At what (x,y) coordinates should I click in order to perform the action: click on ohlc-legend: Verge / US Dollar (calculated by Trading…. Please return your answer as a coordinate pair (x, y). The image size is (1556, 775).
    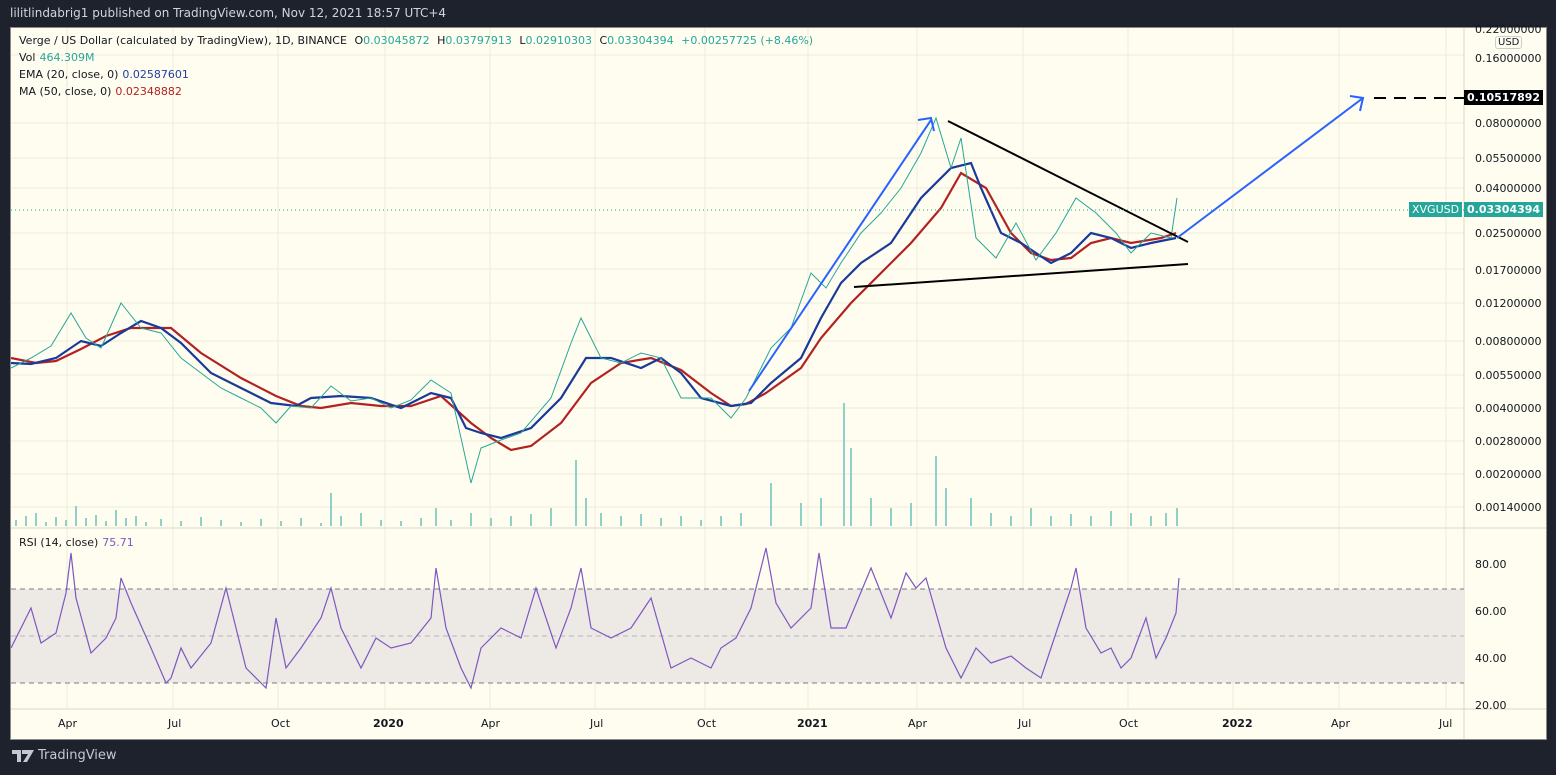
    Looking at the image, I should click on (416, 40).